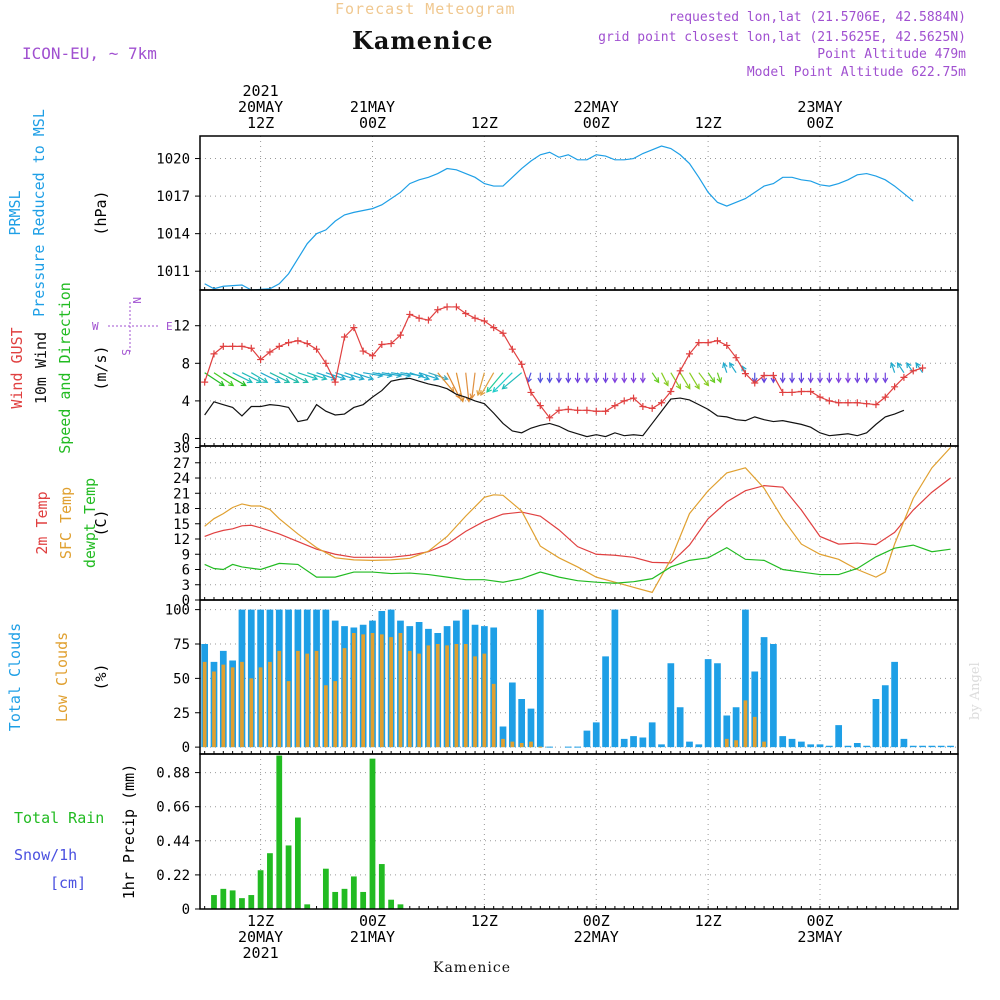  Describe the element at coordinates (15, 677) in the screenshot. I see `legend-label: Total Clouds` at that location.